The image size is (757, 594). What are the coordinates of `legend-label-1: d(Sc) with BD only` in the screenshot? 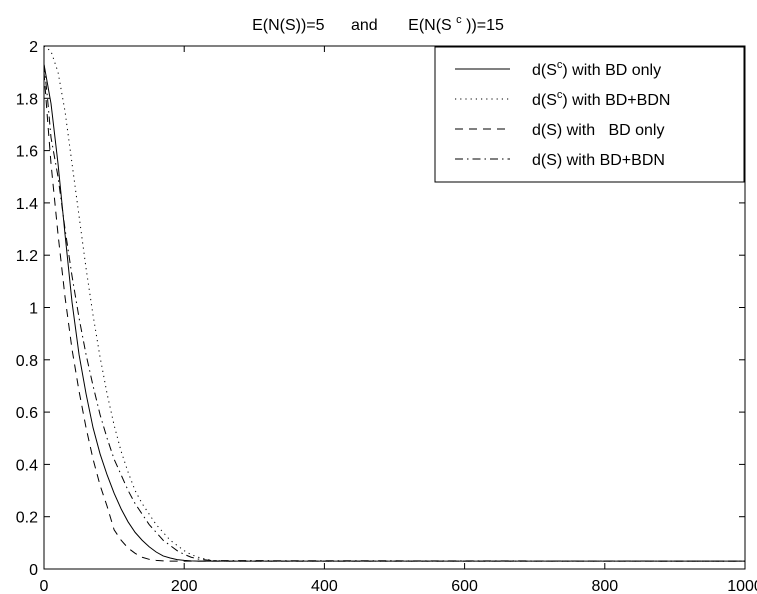 It's located at (596, 69).